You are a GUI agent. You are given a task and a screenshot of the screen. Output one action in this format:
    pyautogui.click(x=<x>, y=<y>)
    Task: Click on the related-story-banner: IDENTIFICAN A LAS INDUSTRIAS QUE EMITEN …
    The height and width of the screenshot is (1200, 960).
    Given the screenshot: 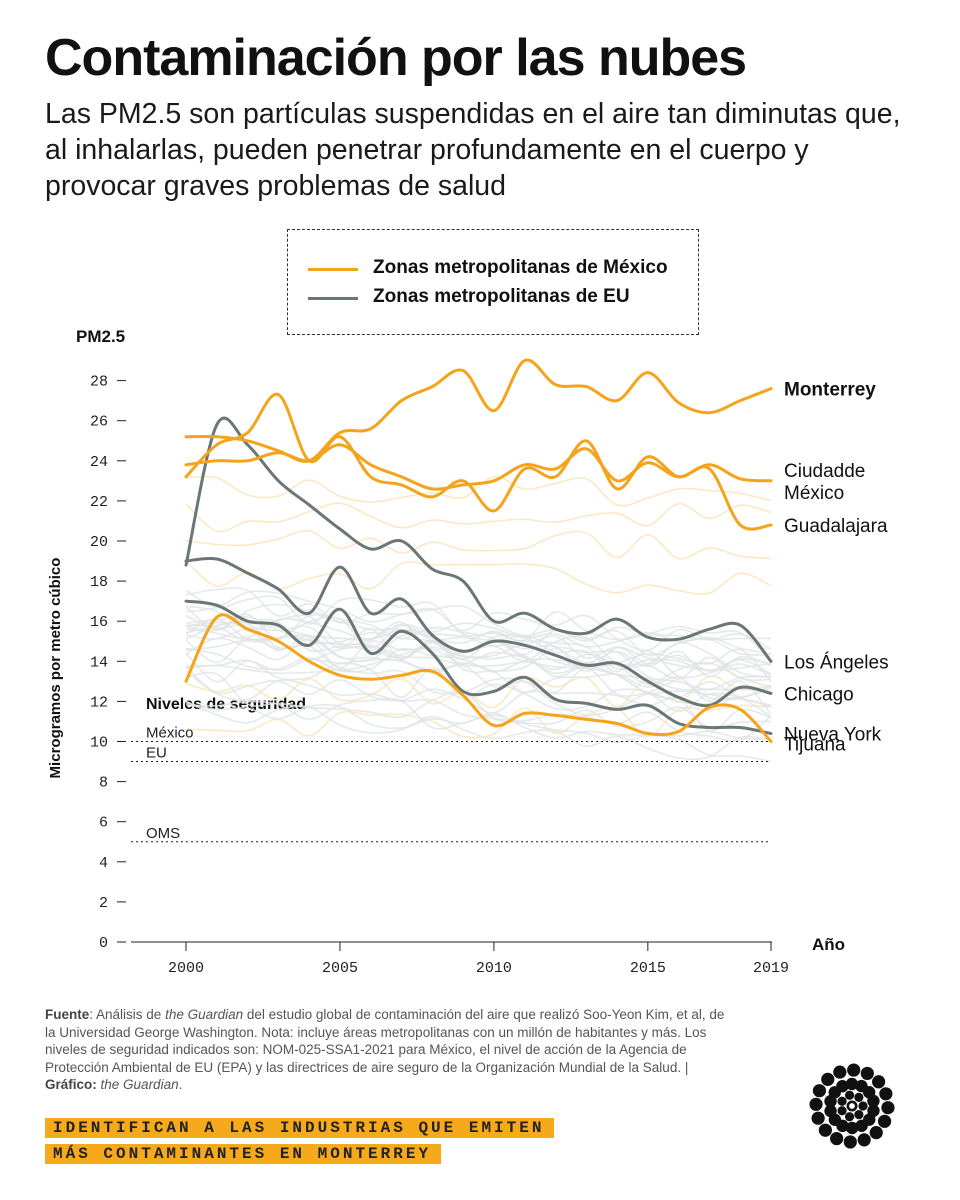 What is the action you would take?
    pyautogui.click(x=300, y=1144)
    